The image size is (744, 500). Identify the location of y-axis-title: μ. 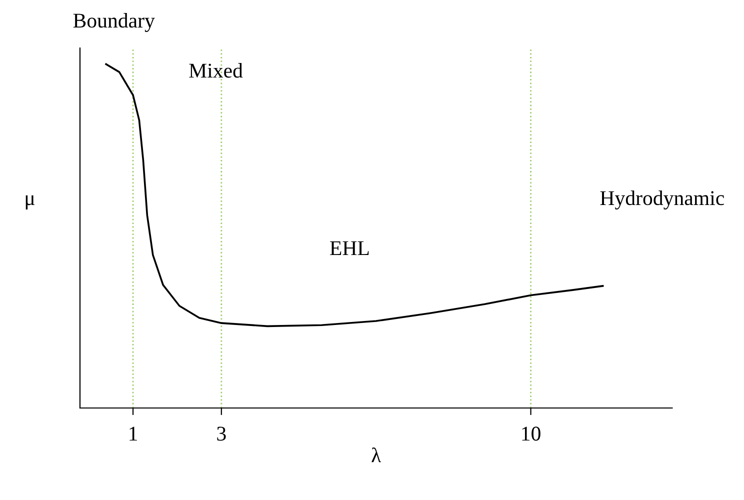
(30, 202).